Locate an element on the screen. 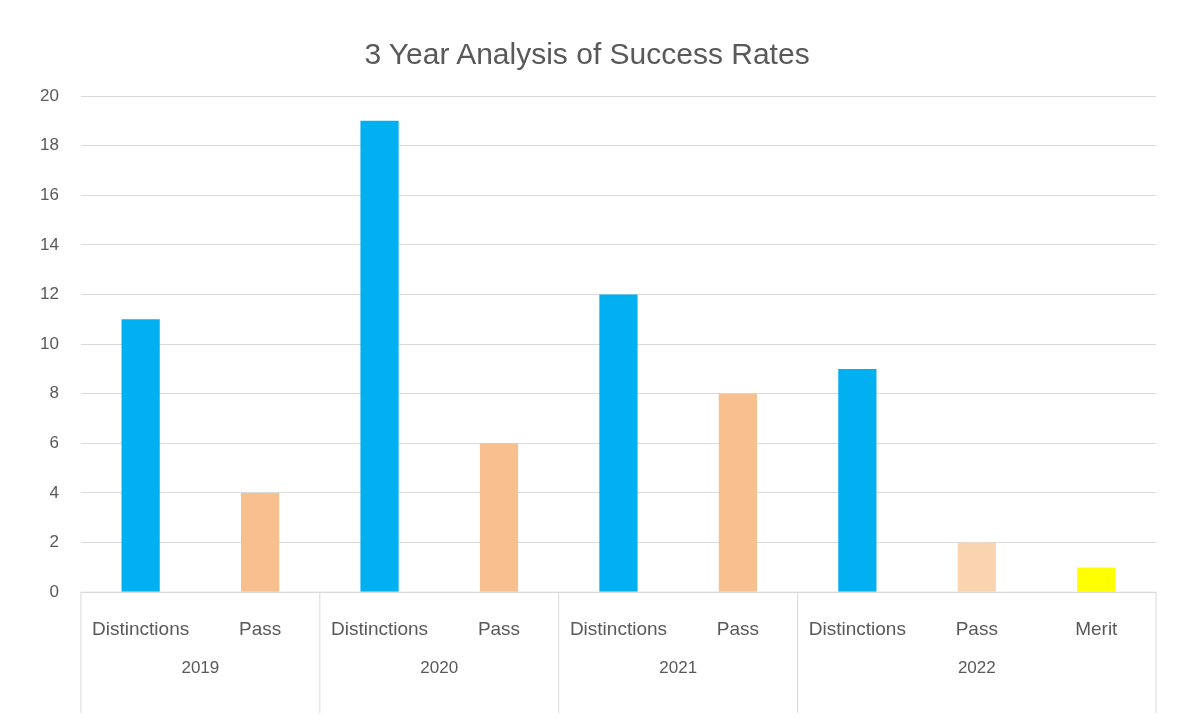  y-tick-label: 6 is located at coordinates (54, 443).